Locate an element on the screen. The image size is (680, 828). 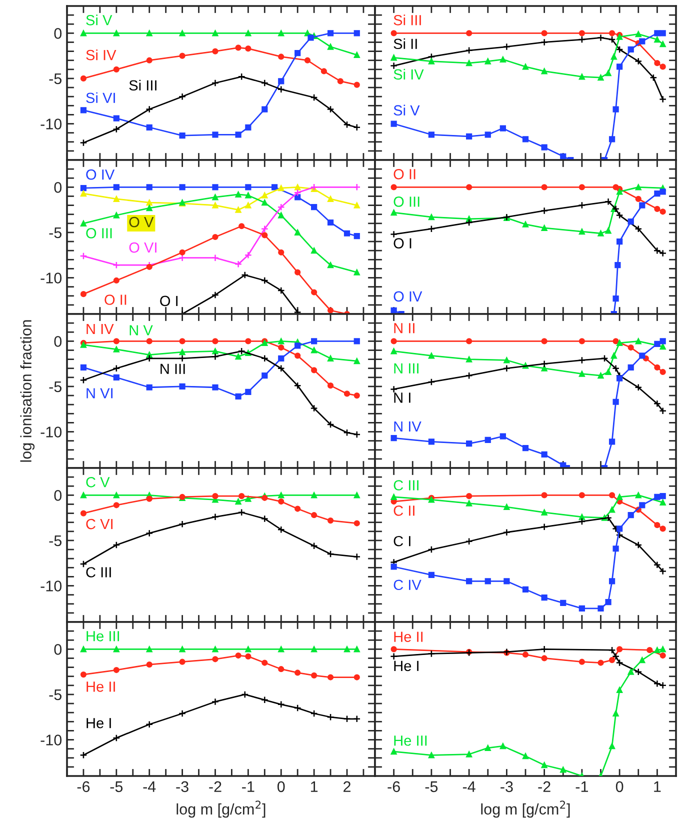
series-label: N I is located at coordinates (402, 397).